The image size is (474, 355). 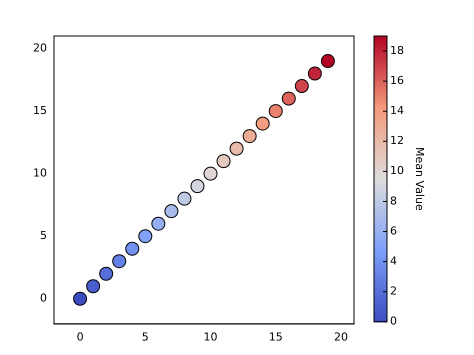 What do you see at coordinates (397, 80) in the screenshot?
I see `color-bar-label: 16` at bounding box center [397, 80].